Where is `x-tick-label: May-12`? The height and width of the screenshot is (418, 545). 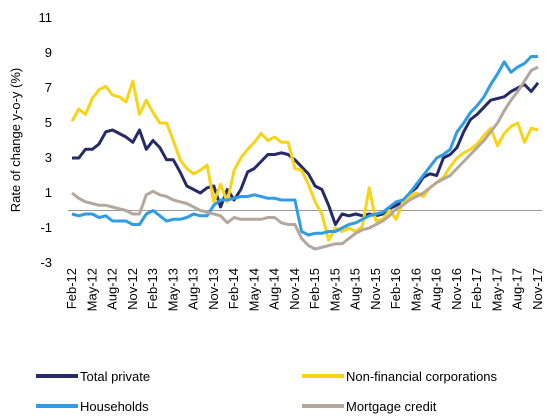 x-tick-label: May-12 is located at coordinates (91, 289).